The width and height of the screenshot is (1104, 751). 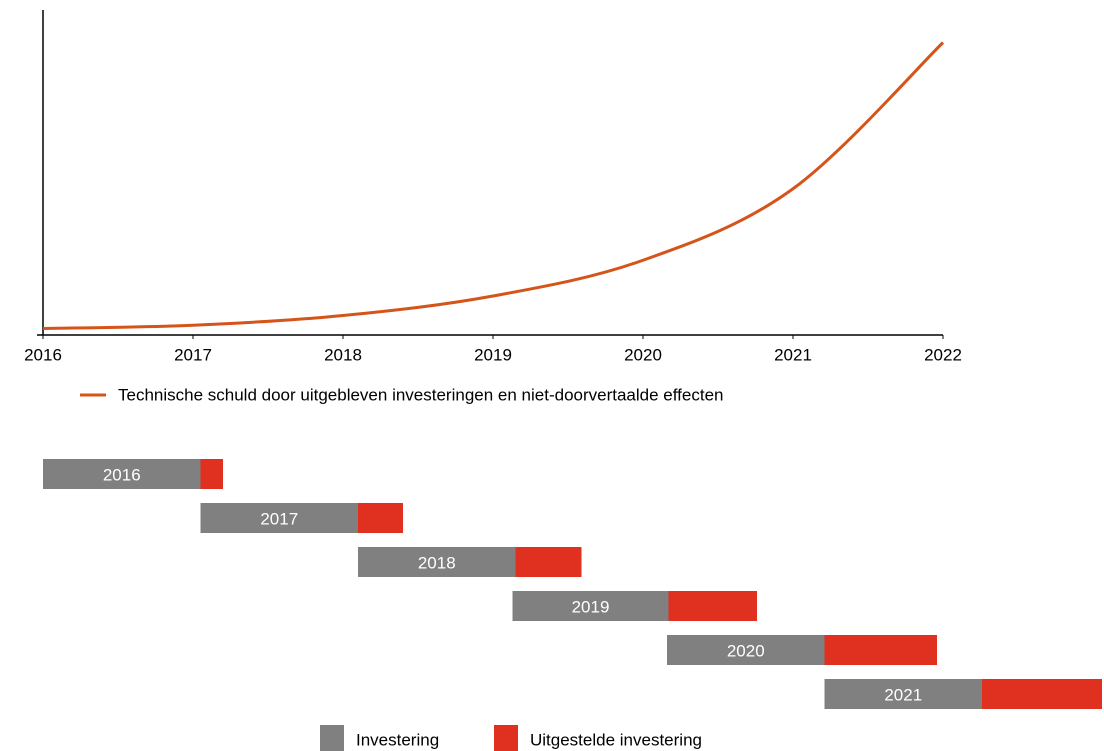 I want to click on x-tick-label: 2016, so click(x=43, y=354).